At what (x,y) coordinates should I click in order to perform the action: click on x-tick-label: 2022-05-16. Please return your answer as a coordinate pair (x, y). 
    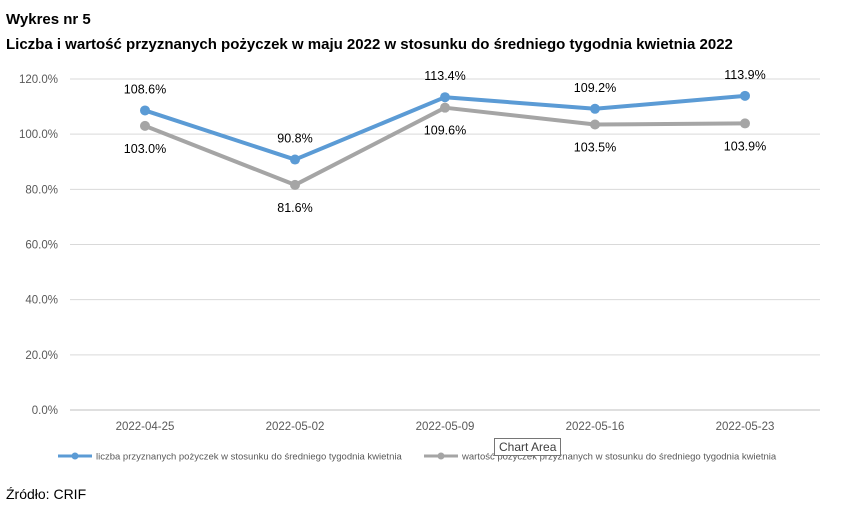
    Looking at the image, I should click on (595, 427).